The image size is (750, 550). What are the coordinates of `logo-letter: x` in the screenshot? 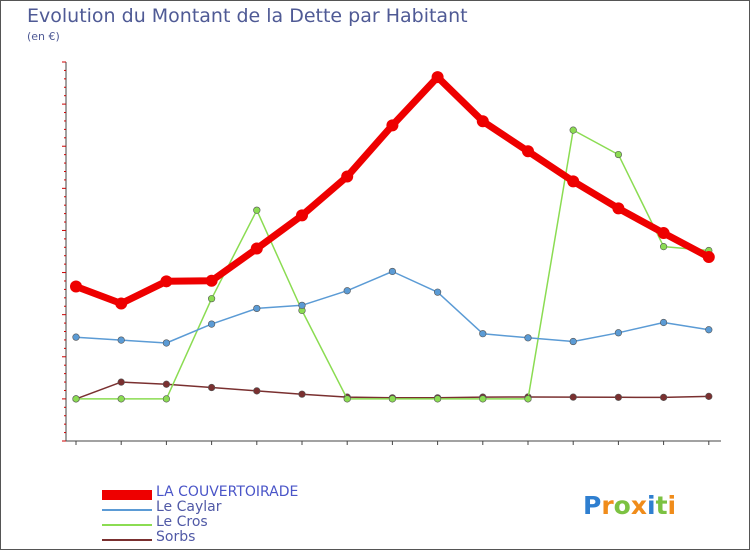 It's located at (638, 505).